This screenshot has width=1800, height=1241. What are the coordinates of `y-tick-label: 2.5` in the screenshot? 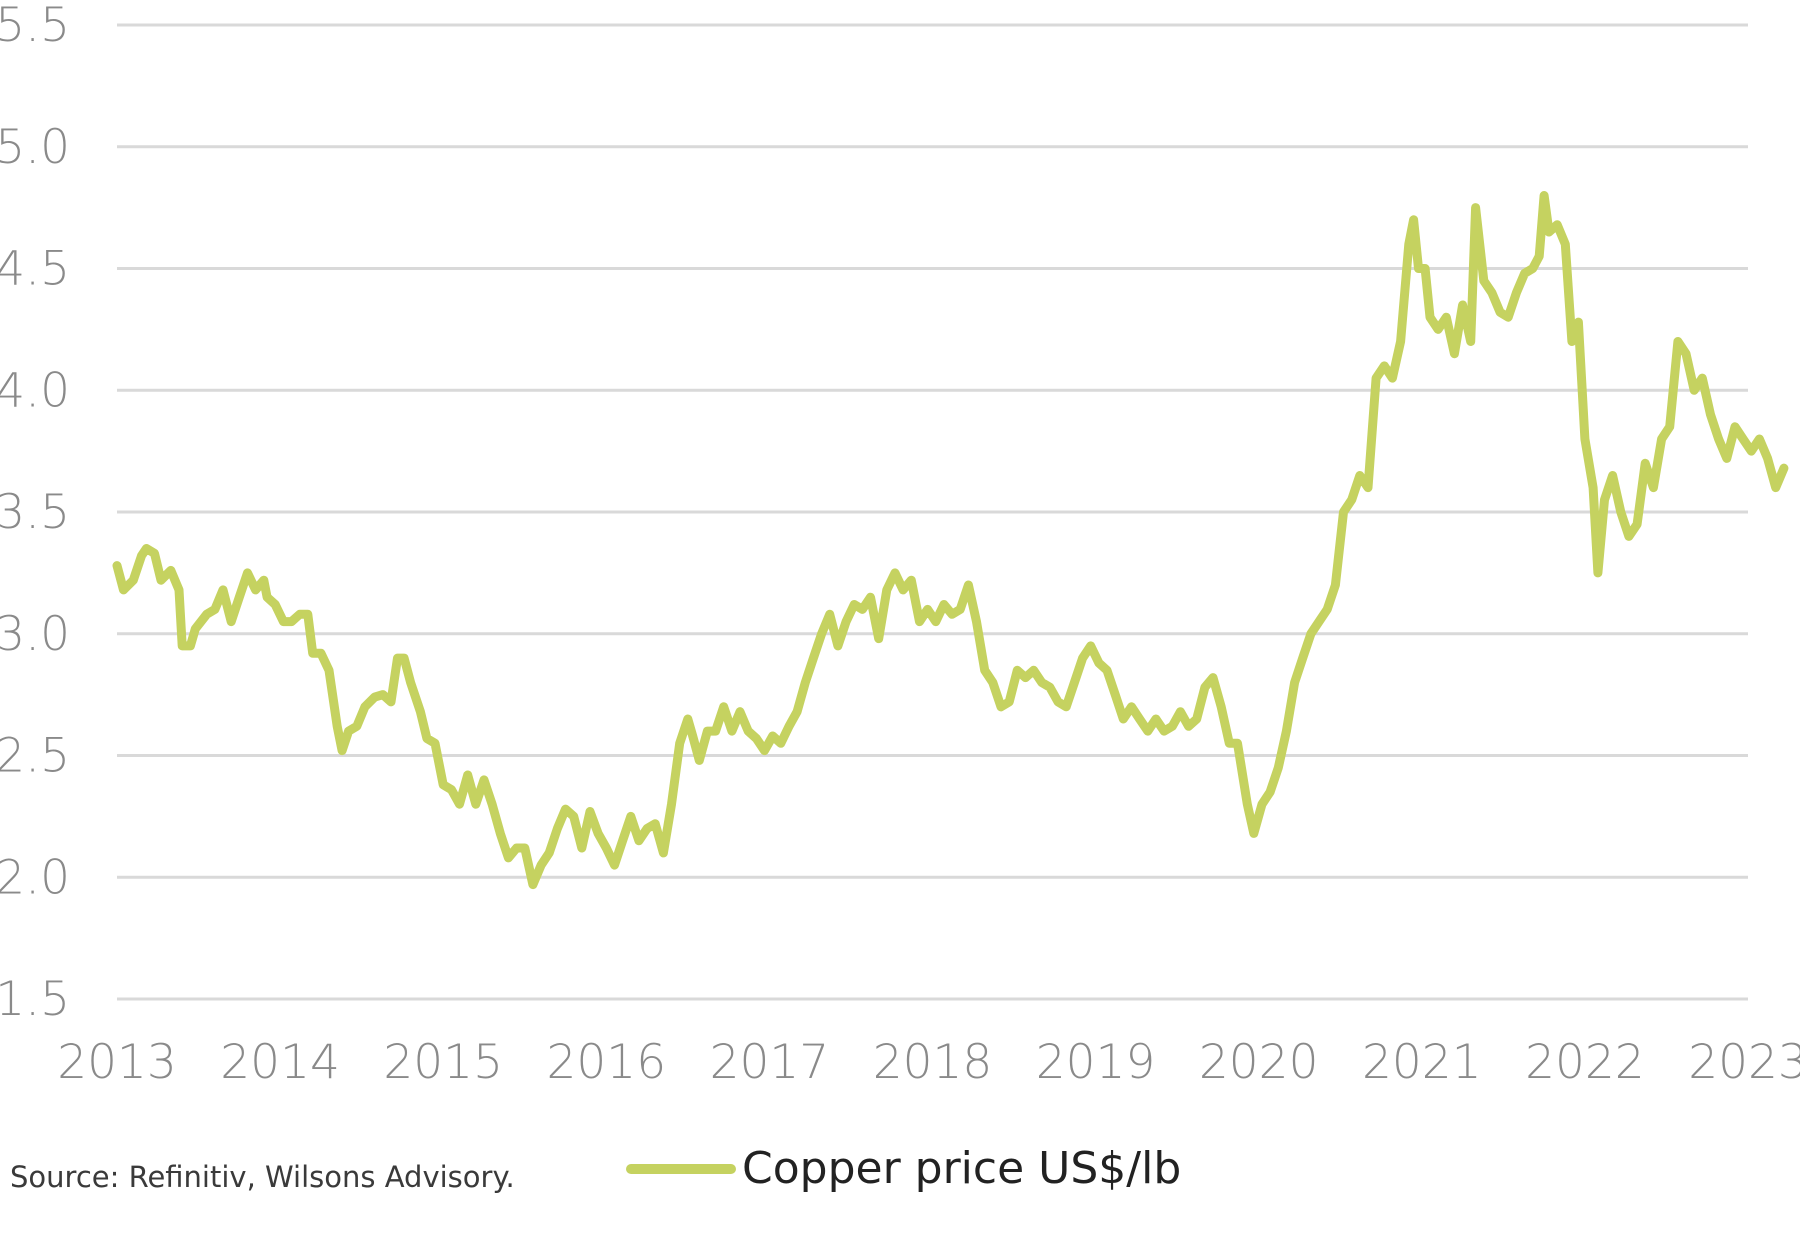 It's located at (35, 756).